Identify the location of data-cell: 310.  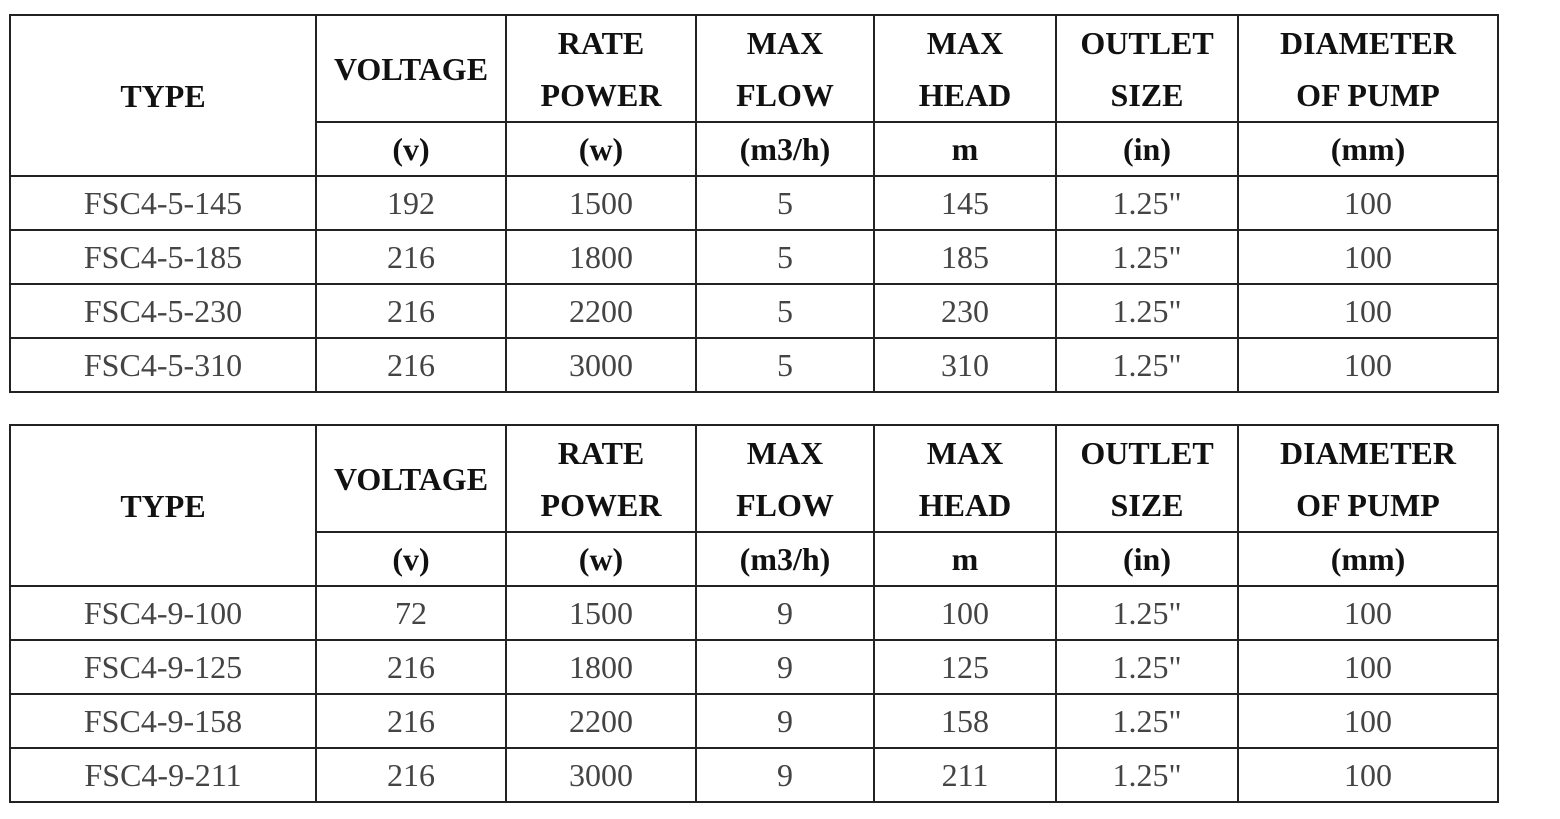
(965, 365).